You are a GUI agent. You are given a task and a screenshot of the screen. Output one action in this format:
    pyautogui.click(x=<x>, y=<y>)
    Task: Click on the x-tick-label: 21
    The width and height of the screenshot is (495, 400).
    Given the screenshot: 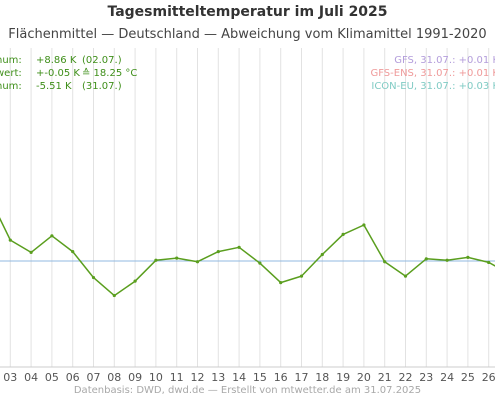 What is the action you would take?
    pyautogui.click(x=385, y=377)
    